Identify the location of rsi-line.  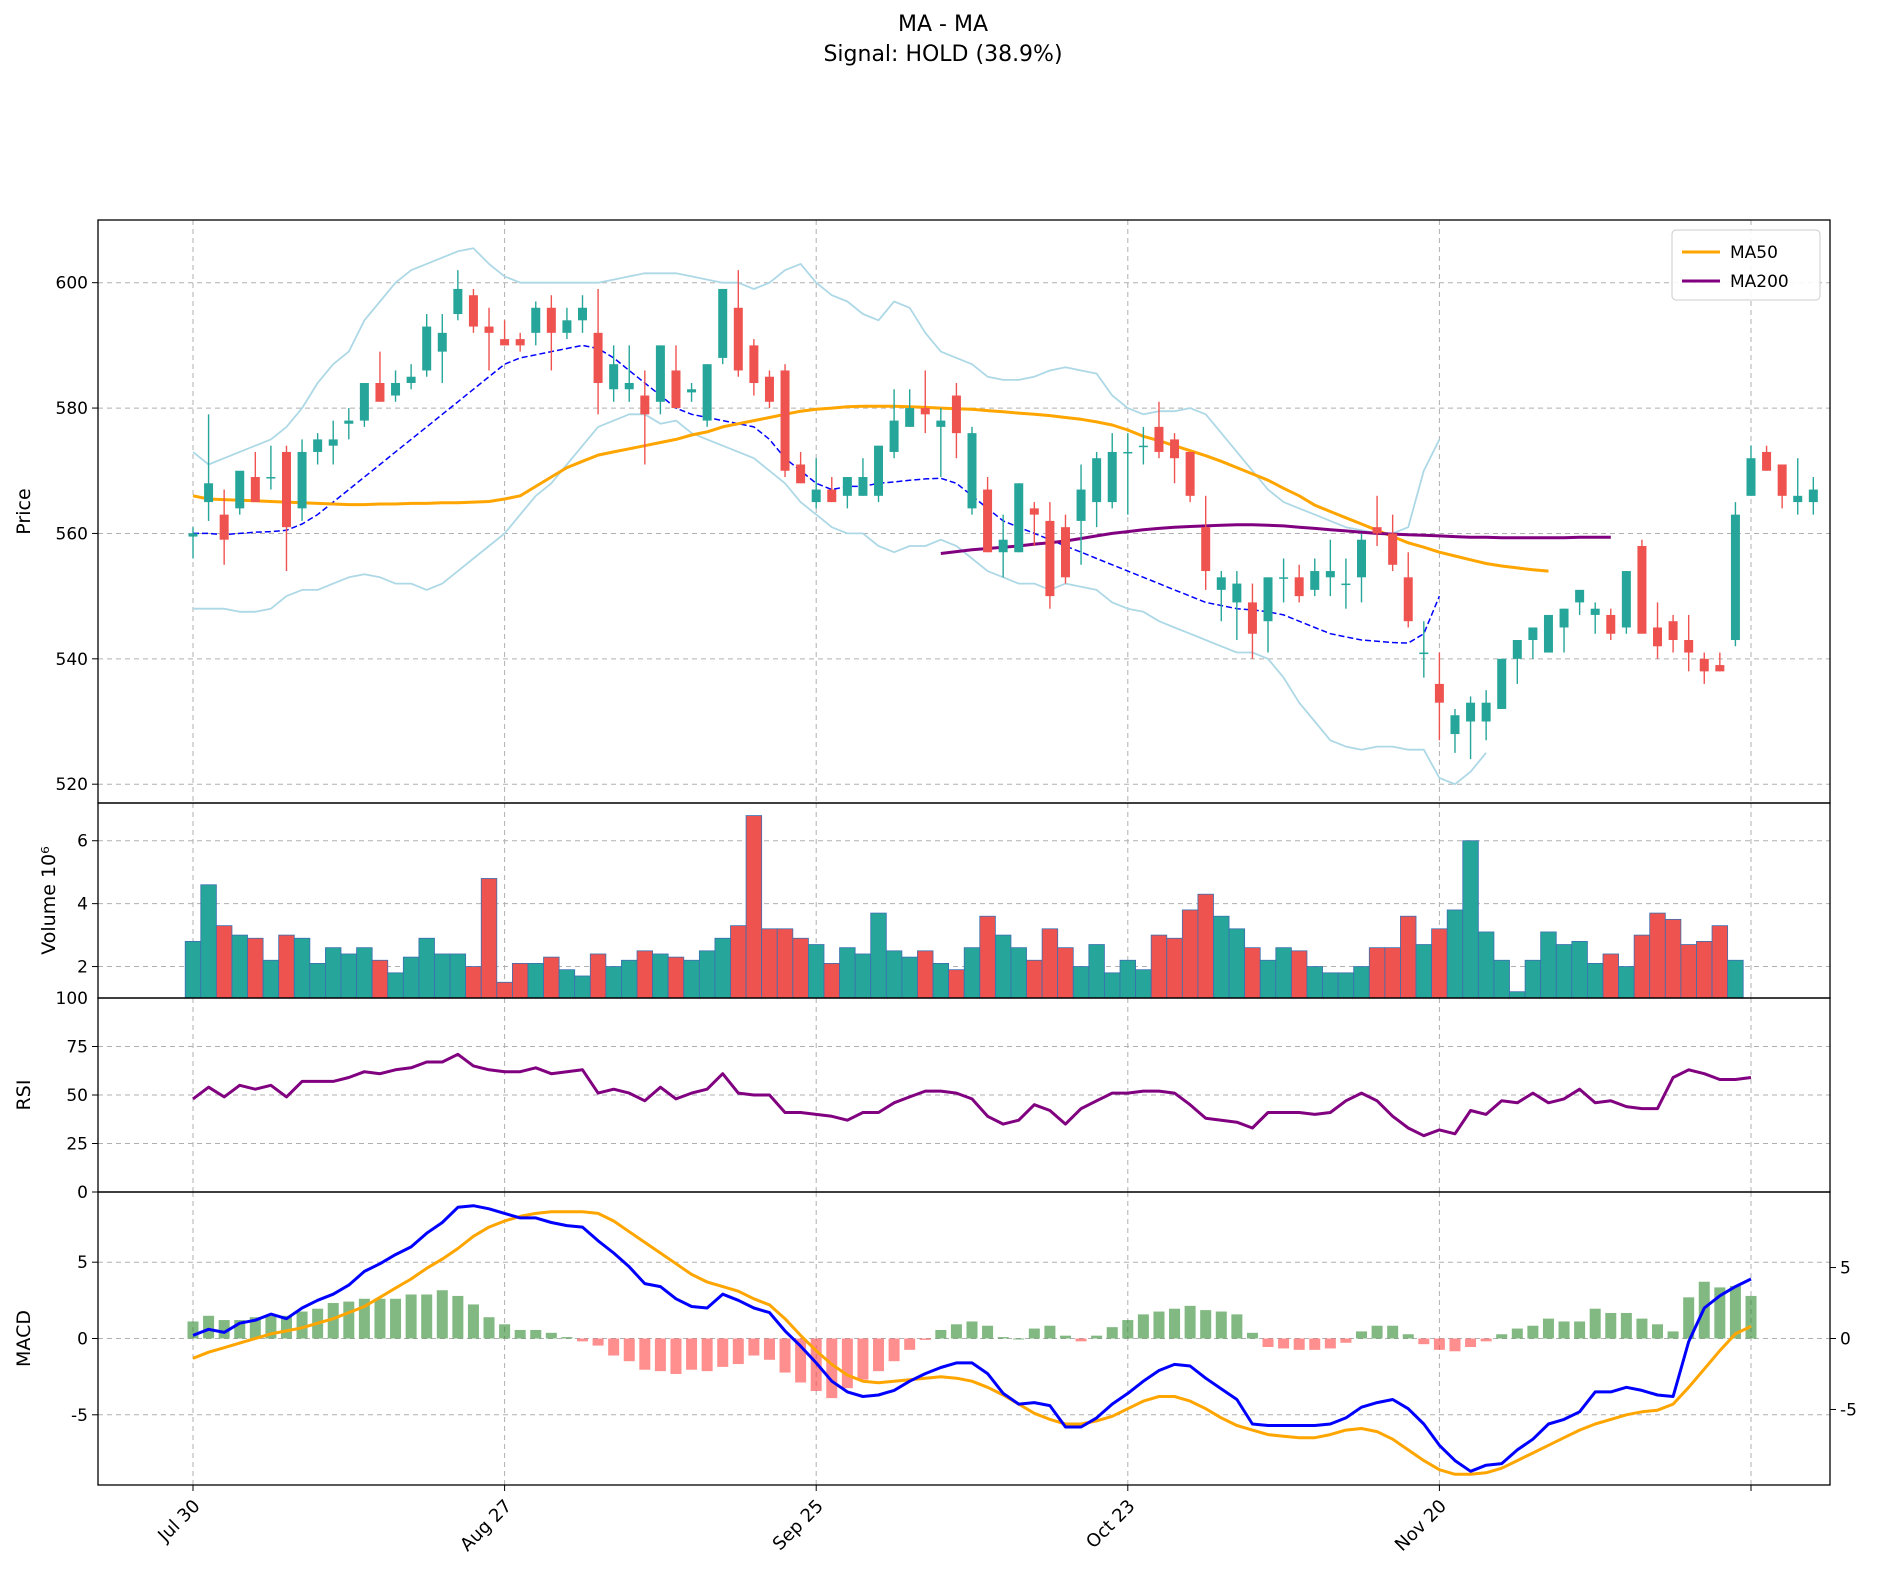
(972, 1095).